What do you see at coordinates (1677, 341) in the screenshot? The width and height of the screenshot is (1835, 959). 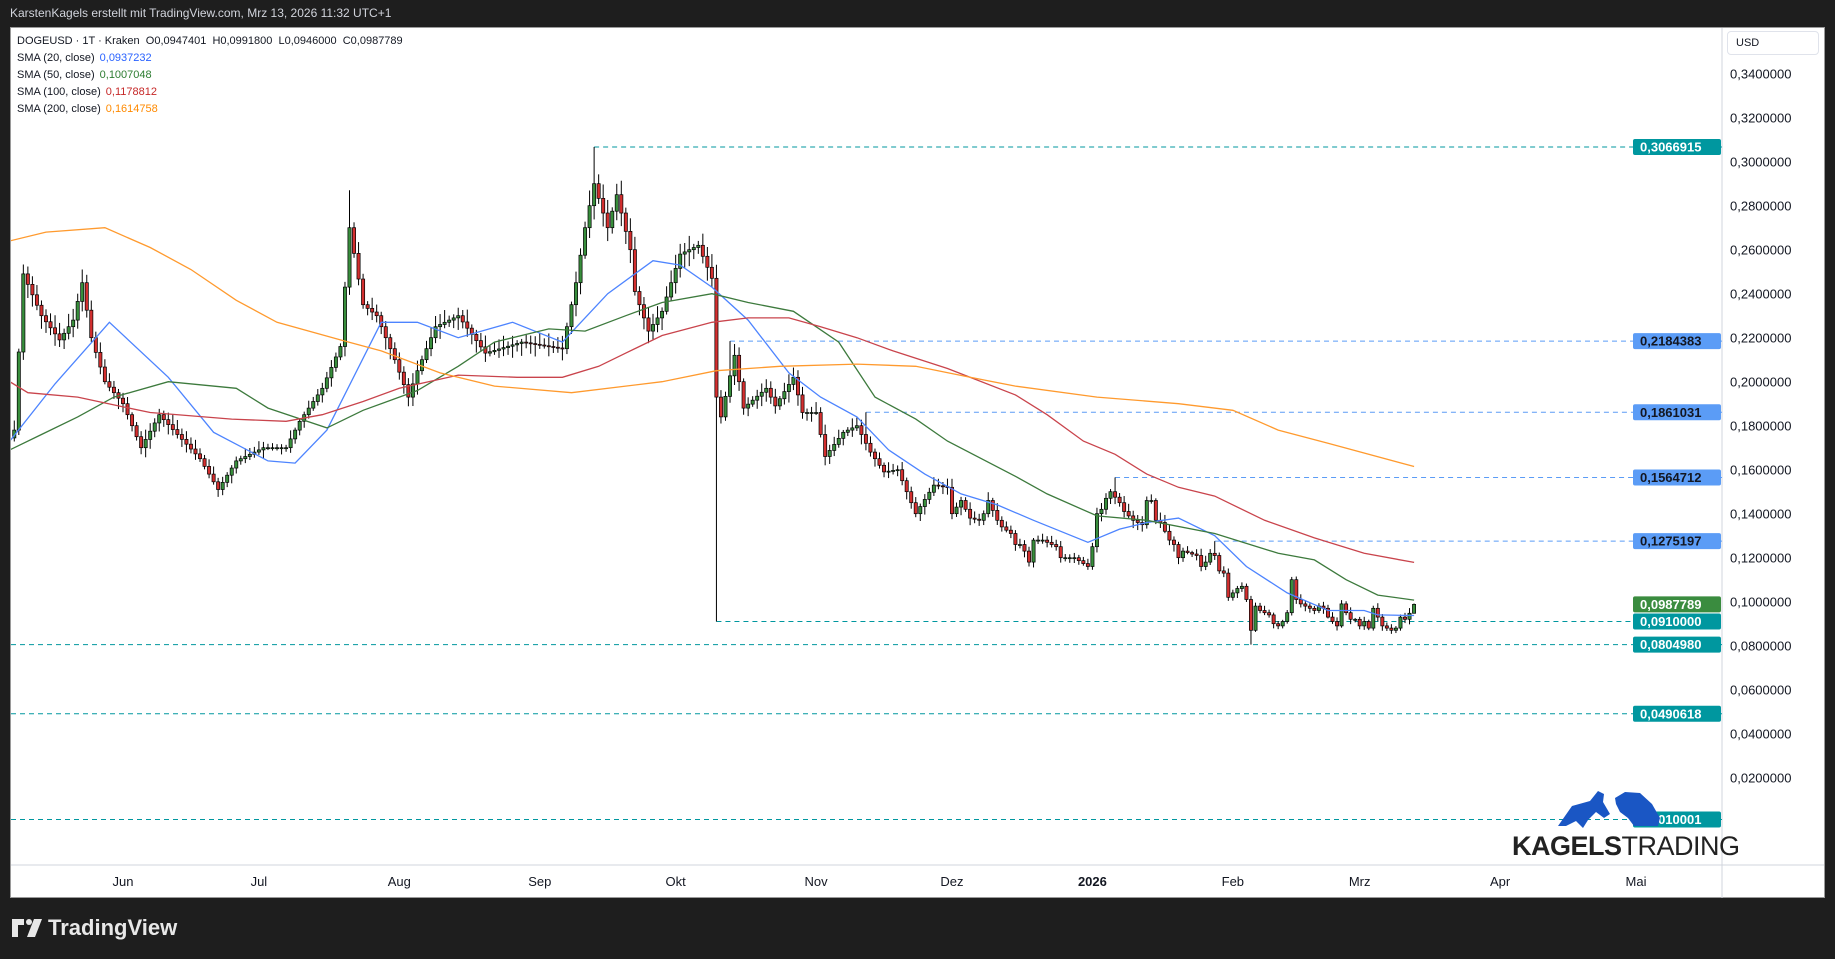 I see `level-price-label: 0,2184383` at bounding box center [1677, 341].